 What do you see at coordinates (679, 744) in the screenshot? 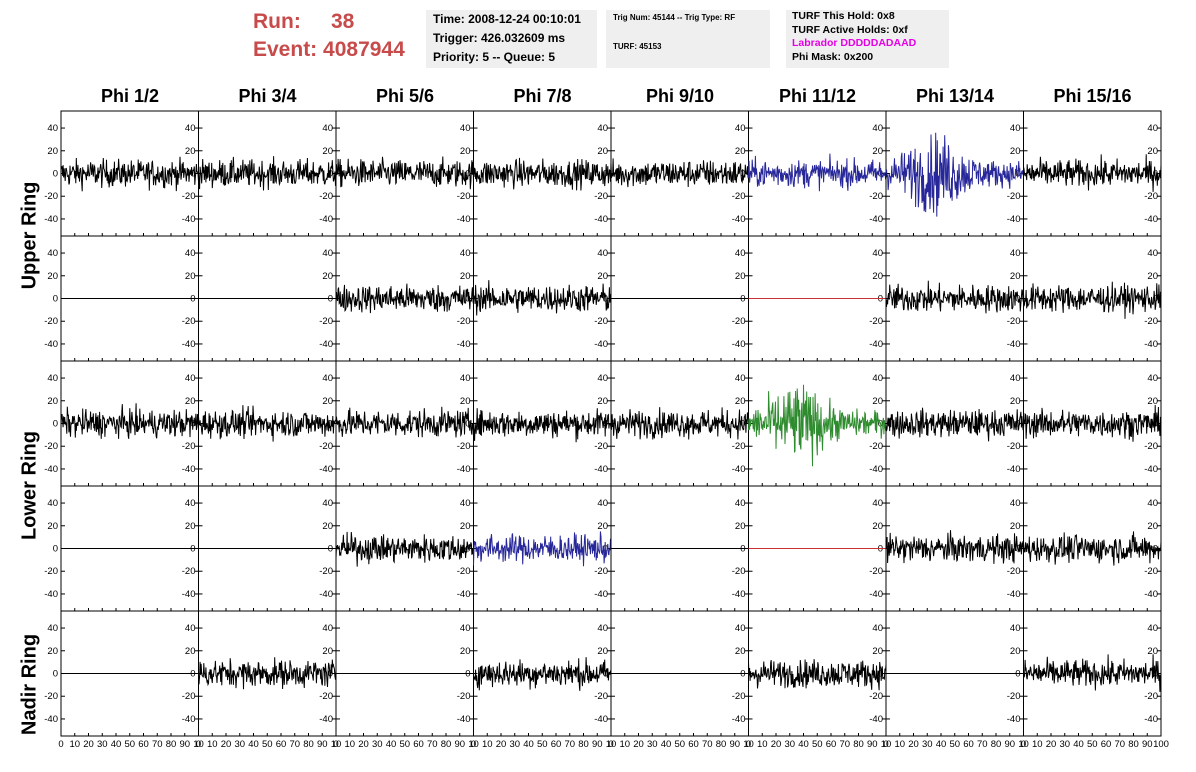
I see `x-tick-label: 50` at bounding box center [679, 744].